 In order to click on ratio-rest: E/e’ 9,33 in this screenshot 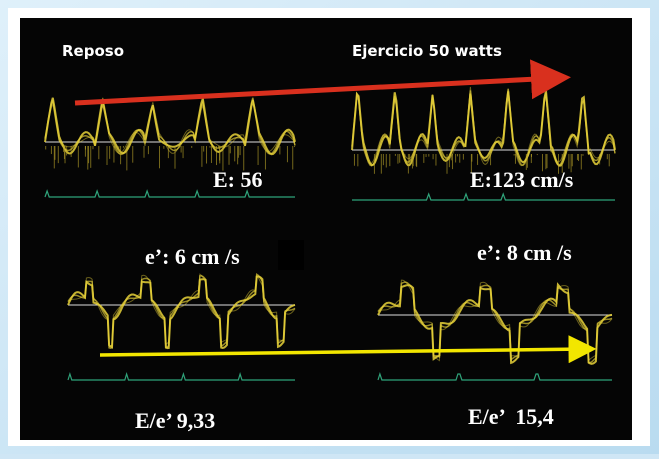, I will do `click(175, 420)`.